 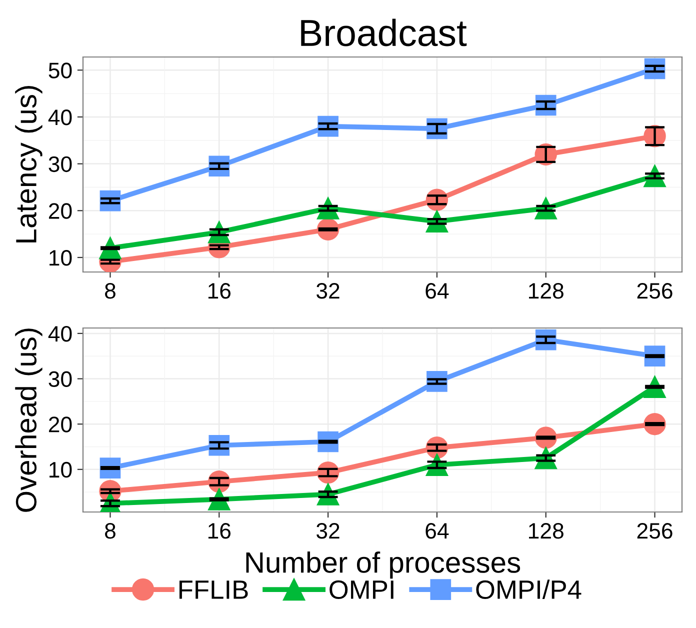 What do you see at coordinates (60, 70) in the screenshot?
I see `y-tick-label: 50` at bounding box center [60, 70].